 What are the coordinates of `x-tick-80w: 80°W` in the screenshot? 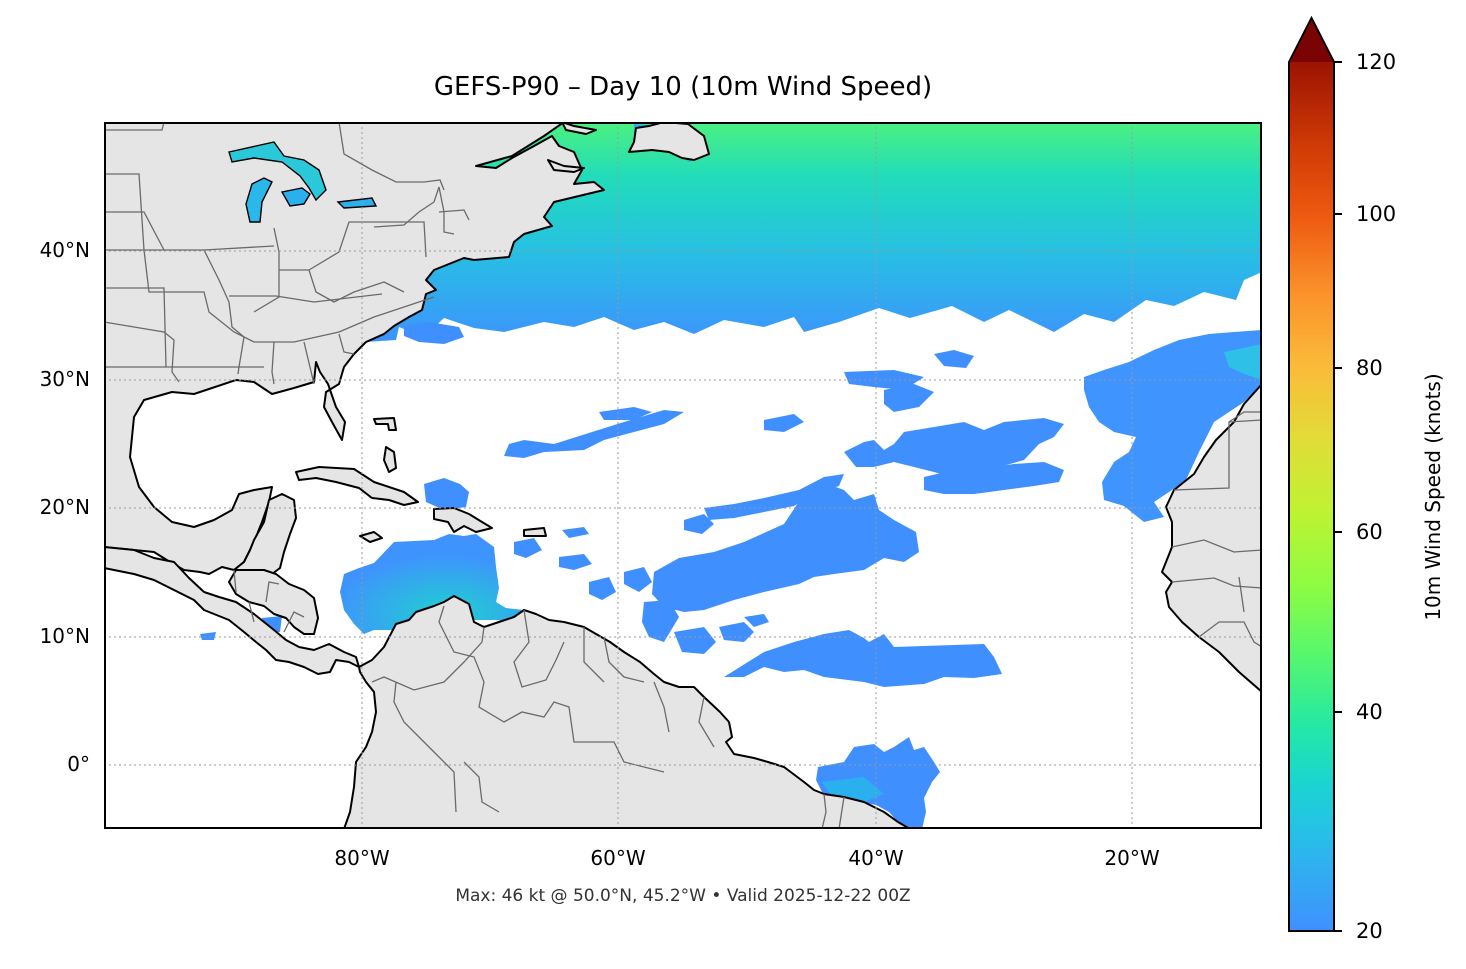 It's located at (362, 858).